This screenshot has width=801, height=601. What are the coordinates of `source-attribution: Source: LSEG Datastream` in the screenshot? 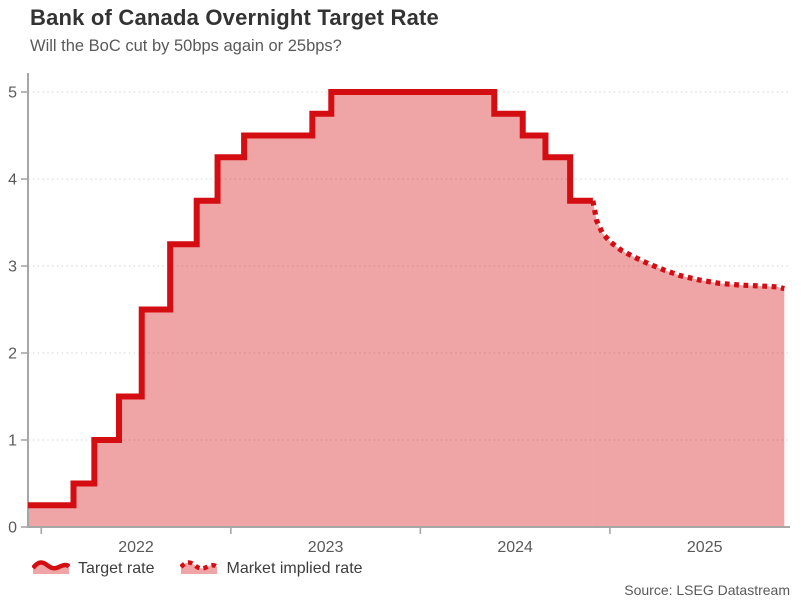 It's located at (707, 590).